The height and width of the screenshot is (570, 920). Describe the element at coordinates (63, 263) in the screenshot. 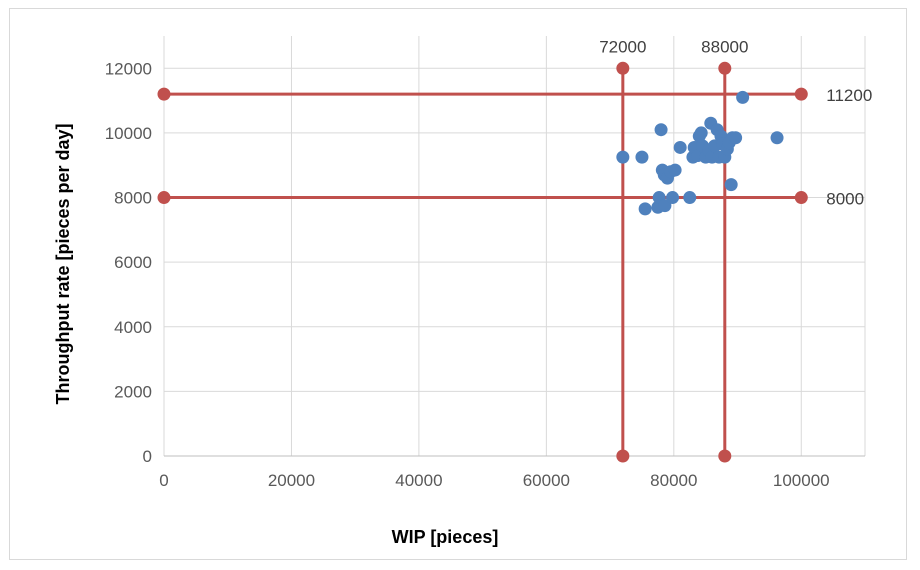

I see `y-axis-title: Throughput rate [pieces per day]` at that location.